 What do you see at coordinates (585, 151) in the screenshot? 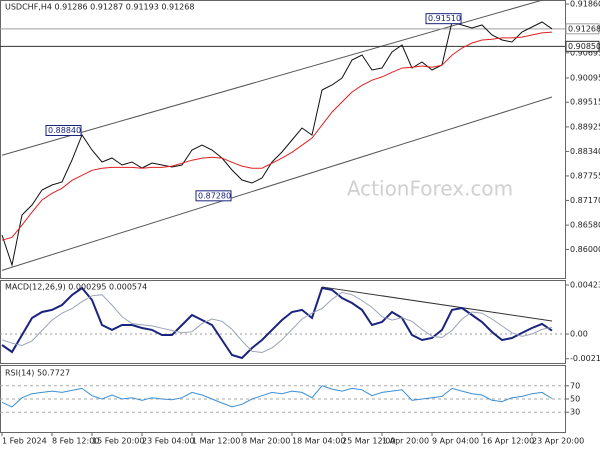
I see `y-tick-label: 0.88340` at bounding box center [585, 151].